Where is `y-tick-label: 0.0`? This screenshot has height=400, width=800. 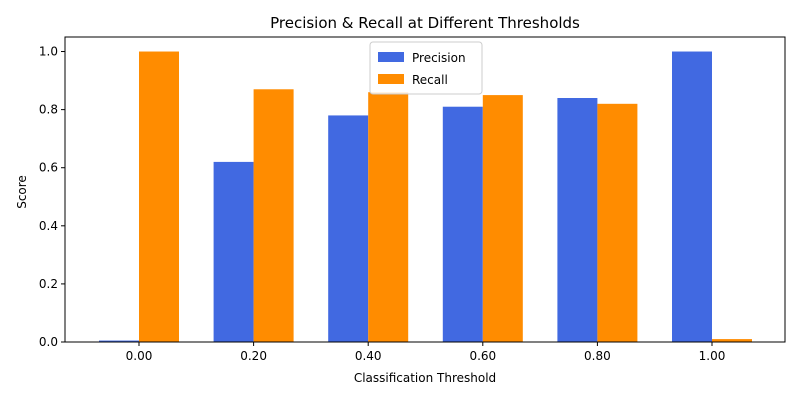 y-tick-label: 0.0 is located at coordinates (48, 342).